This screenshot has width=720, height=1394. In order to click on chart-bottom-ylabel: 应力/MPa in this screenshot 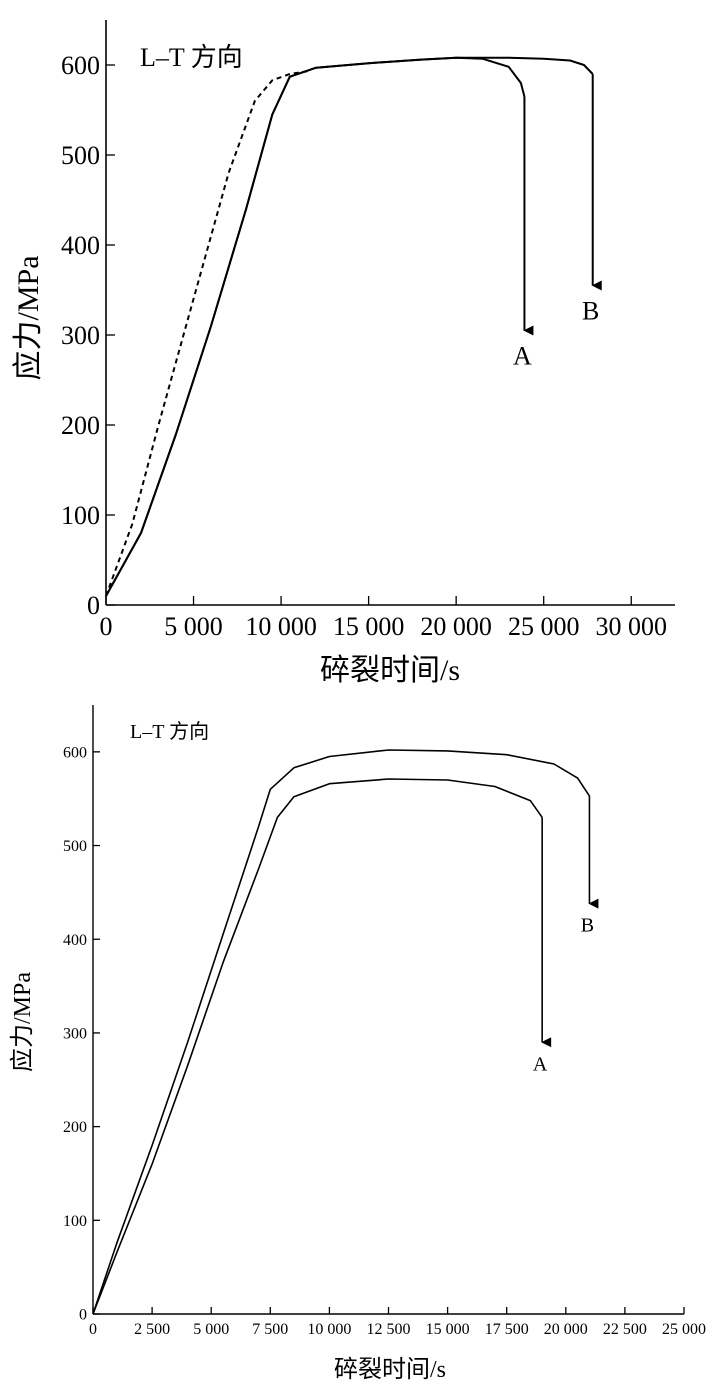, I will do `click(22, 1022)`.